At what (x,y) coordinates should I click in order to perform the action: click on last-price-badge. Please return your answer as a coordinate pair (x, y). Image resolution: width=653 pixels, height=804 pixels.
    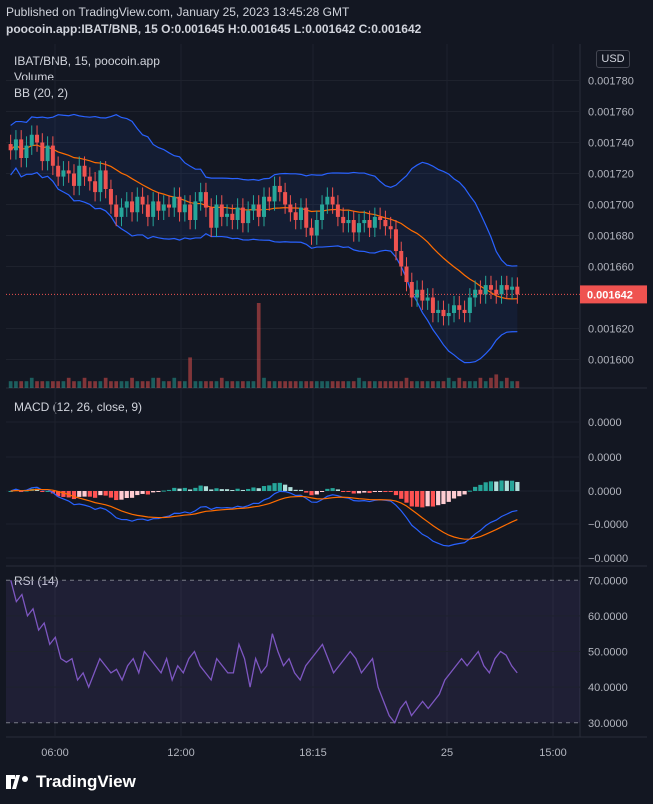
    Looking at the image, I should click on (613, 294).